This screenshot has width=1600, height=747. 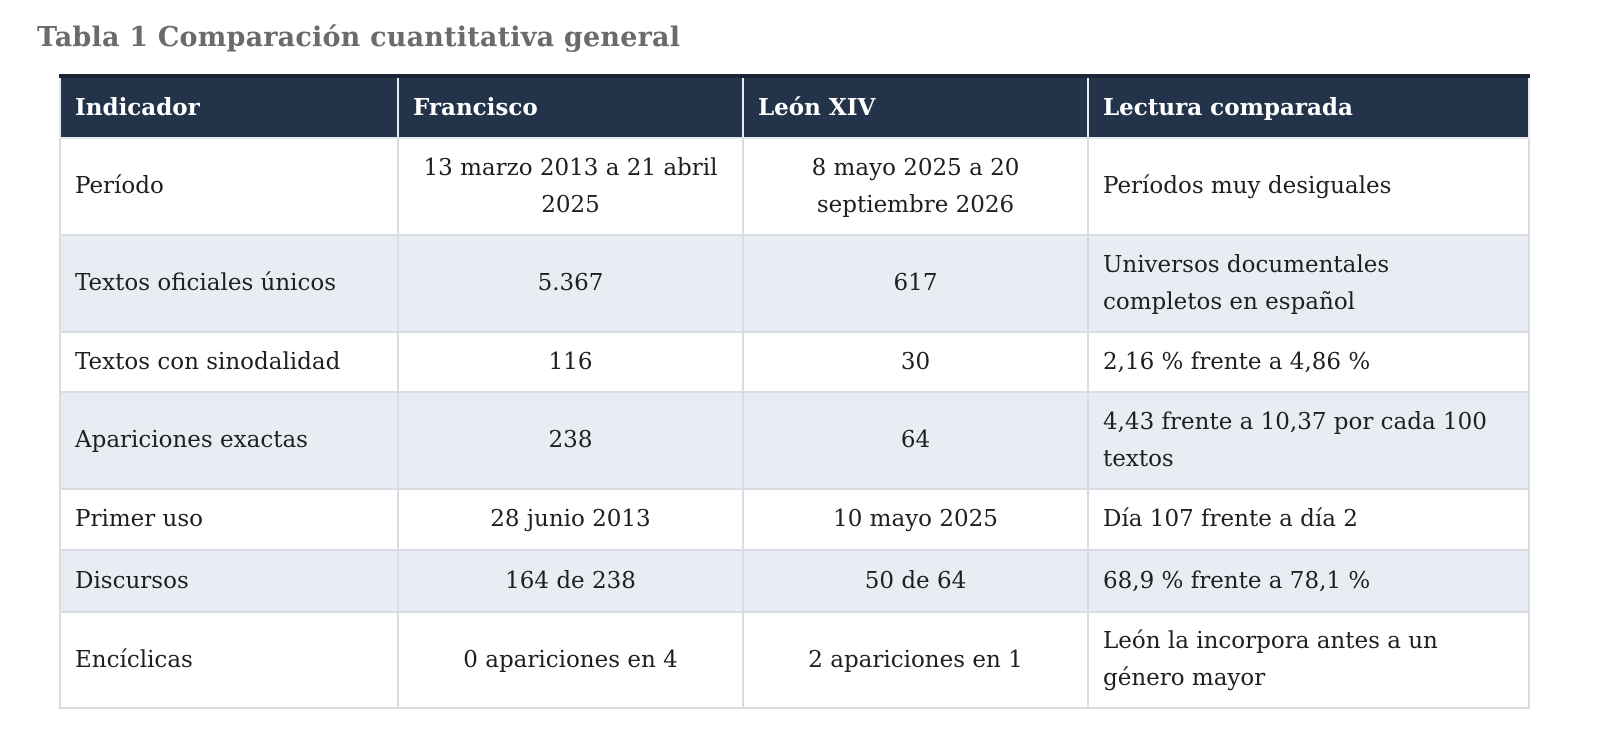 I want to click on cell-francisco: 13 marzo 2013 a 21 abril 2025, so click(x=570, y=186).